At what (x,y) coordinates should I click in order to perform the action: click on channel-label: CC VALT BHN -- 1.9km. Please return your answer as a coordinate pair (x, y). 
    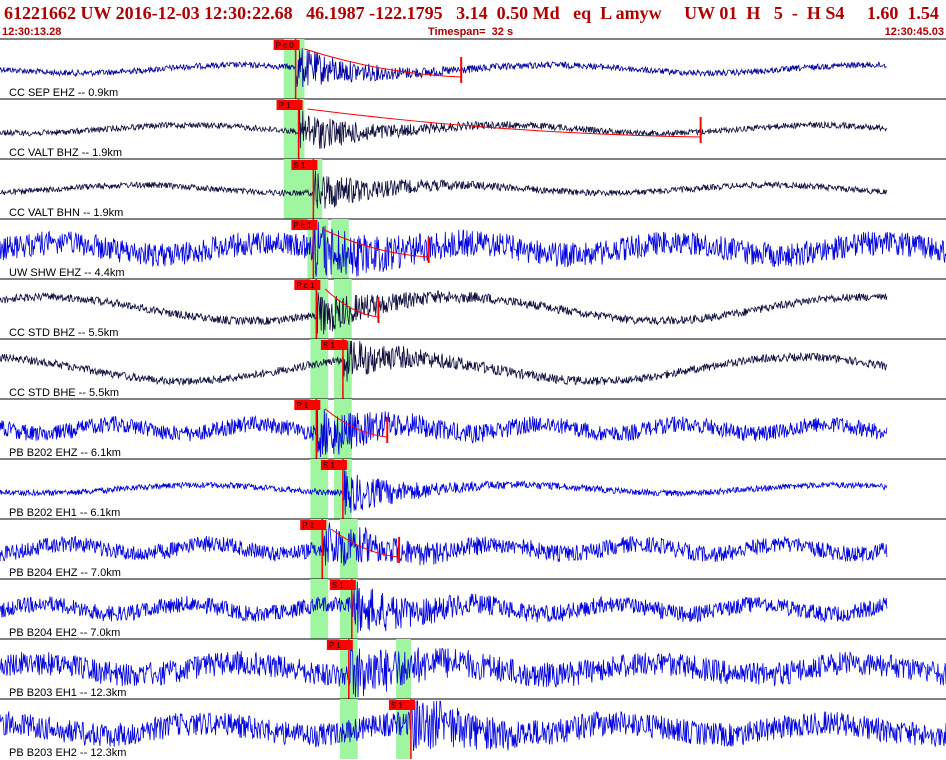
    Looking at the image, I should click on (66, 213).